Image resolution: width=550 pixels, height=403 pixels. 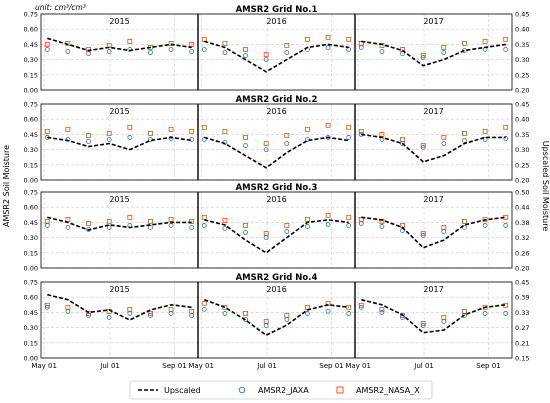 What do you see at coordinates (522, 120) in the screenshot?
I see `right-tick-label: 0.40` at bounding box center [522, 120].